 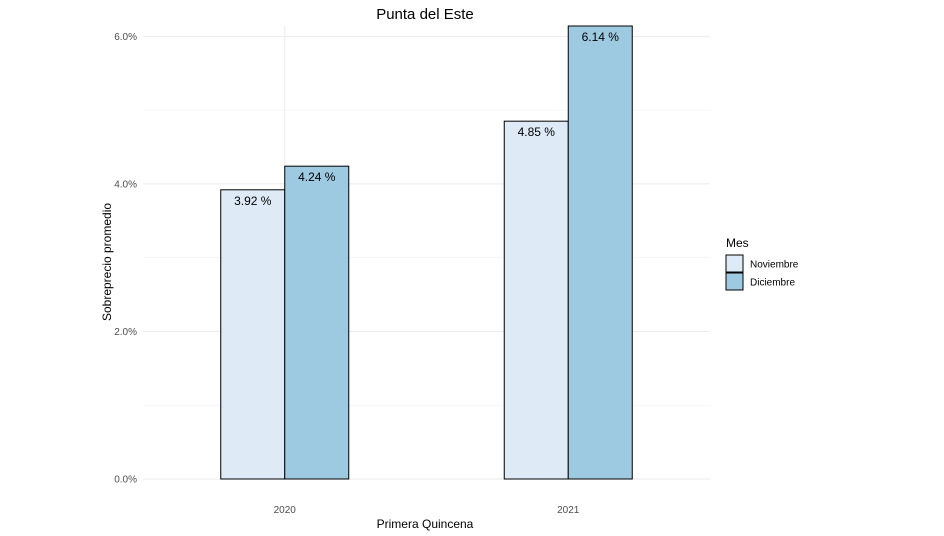 I want to click on bar-value-label: 3.92 %, so click(x=253, y=201).